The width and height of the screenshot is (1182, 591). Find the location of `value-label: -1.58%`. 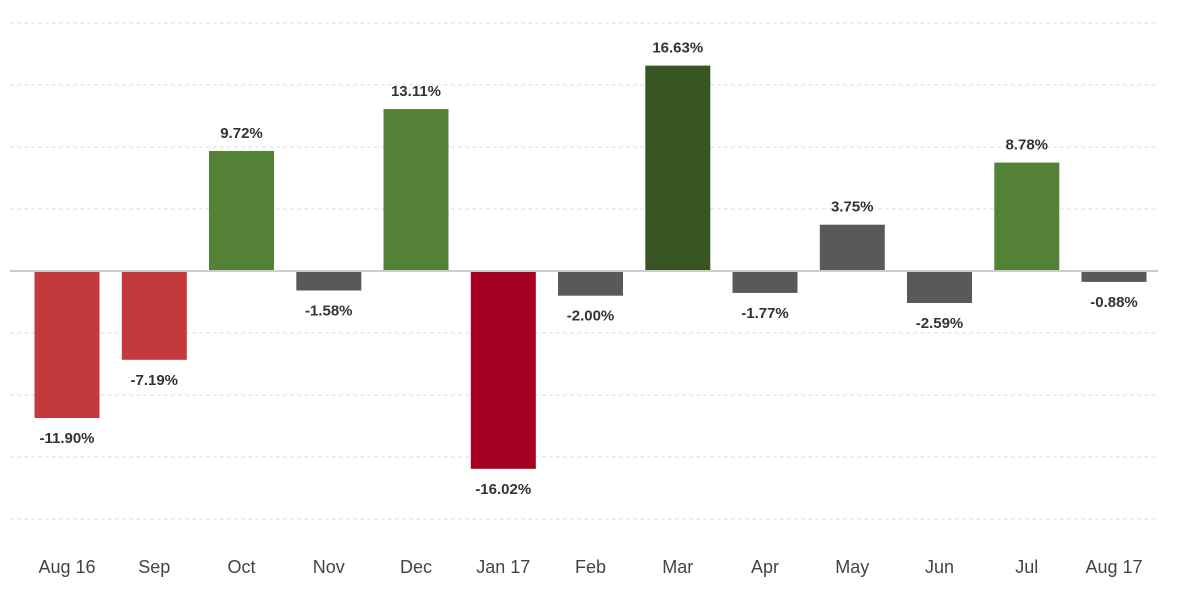

value-label: -1.58% is located at coordinates (329, 311).